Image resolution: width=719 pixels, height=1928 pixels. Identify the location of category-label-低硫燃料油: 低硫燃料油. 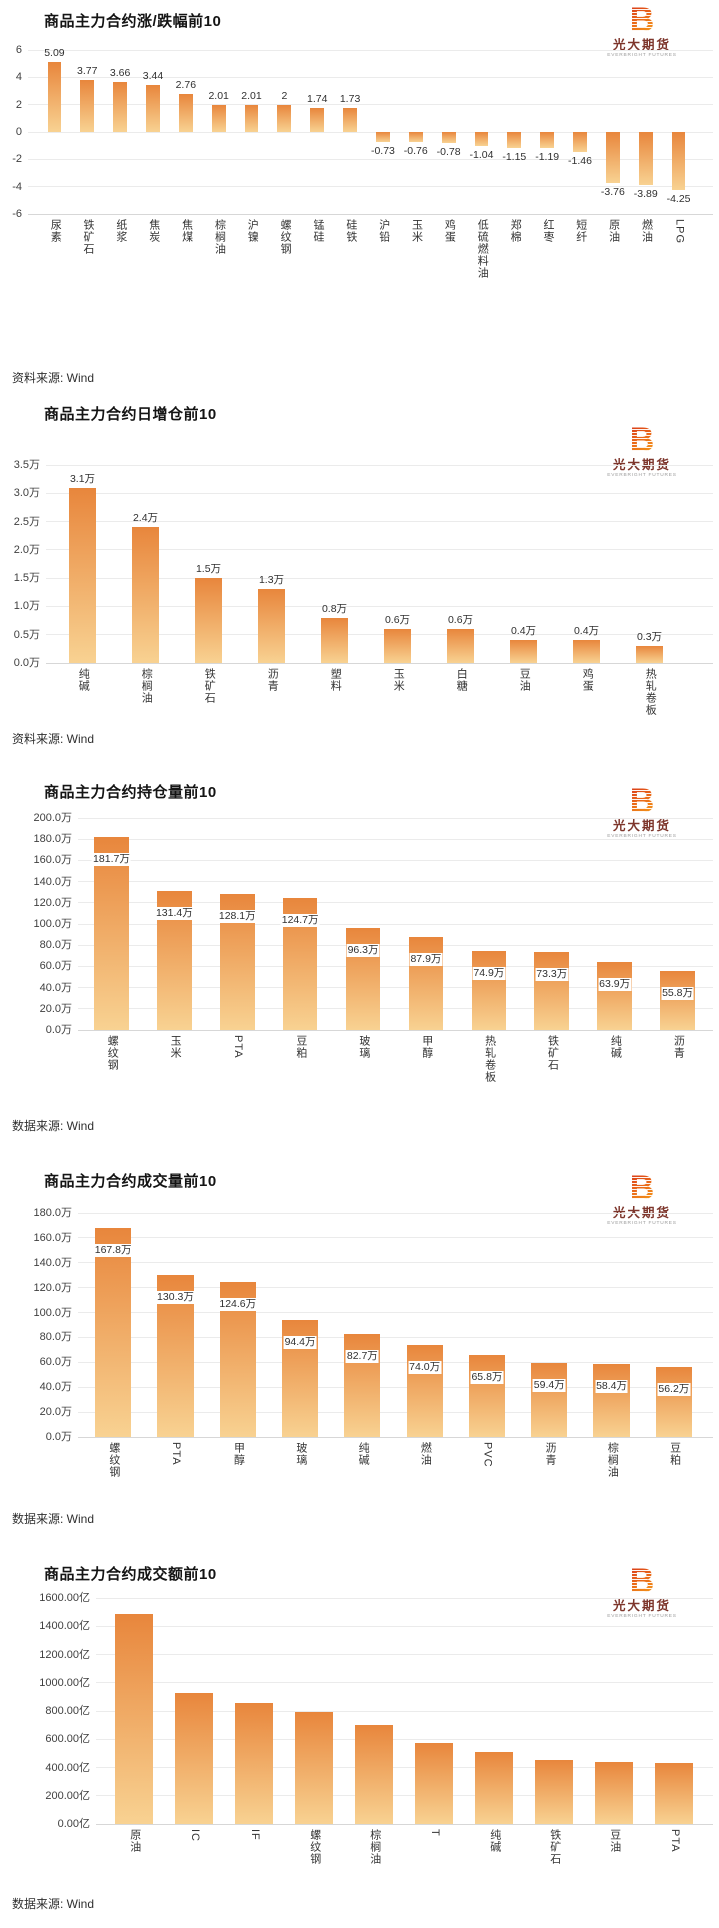
(482, 249).